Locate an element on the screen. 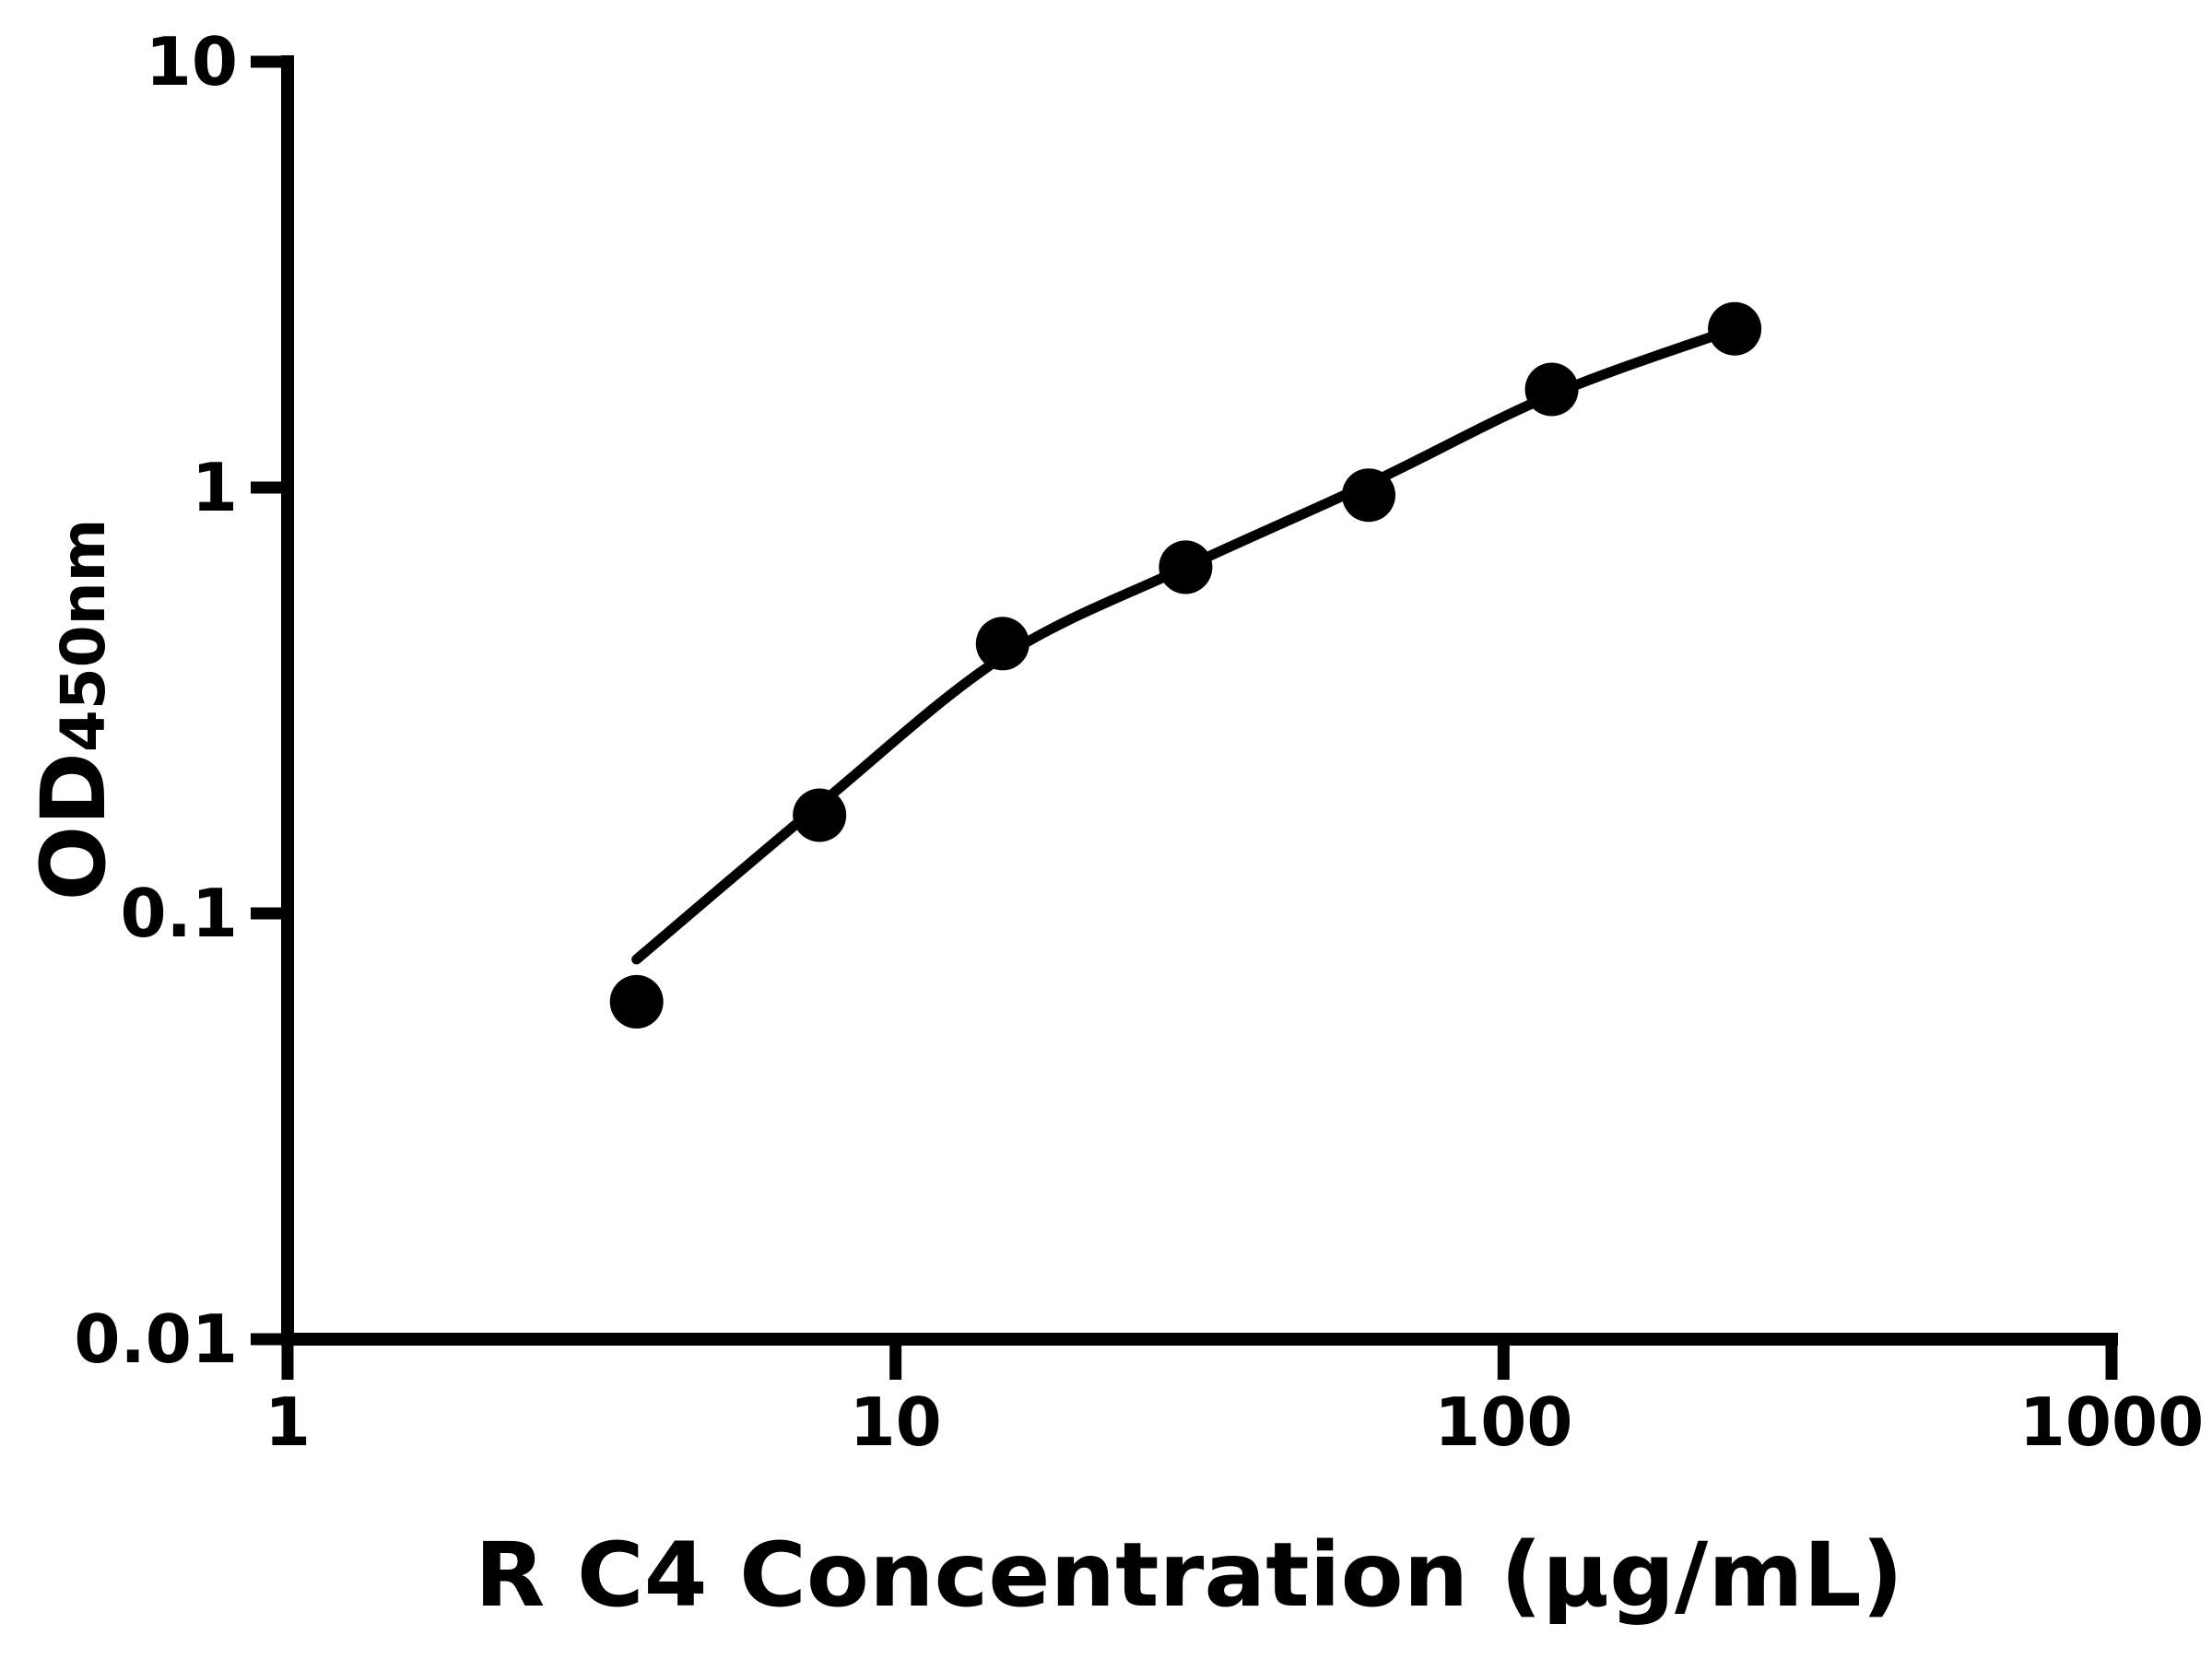 Image resolution: width=2212 pixels, height=1659 pixels. y-tick-label: 1 is located at coordinates (215, 487).